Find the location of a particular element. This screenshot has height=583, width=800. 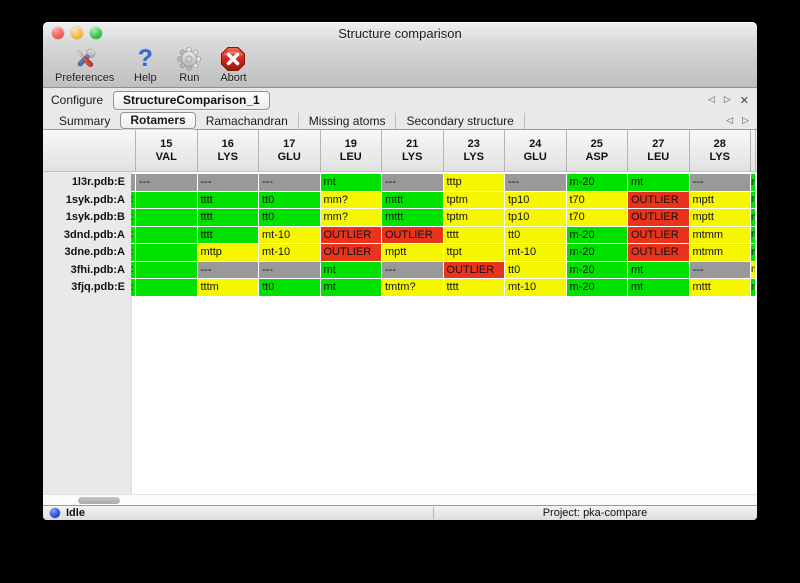

row-label: 3fhi.pdb:A is located at coordinates (97, 269).